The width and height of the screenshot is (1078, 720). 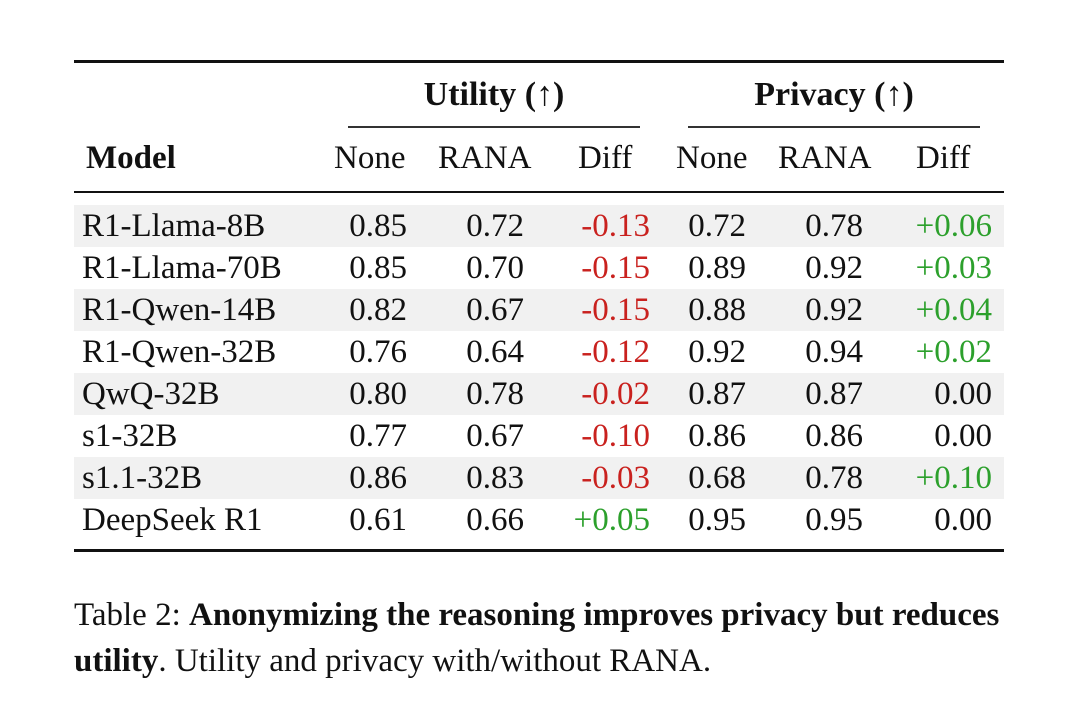 What do you see at coordinates (656, 661) in the screenshot?
I see `caption-method-name: RANA` at bounding box center [656, 661].